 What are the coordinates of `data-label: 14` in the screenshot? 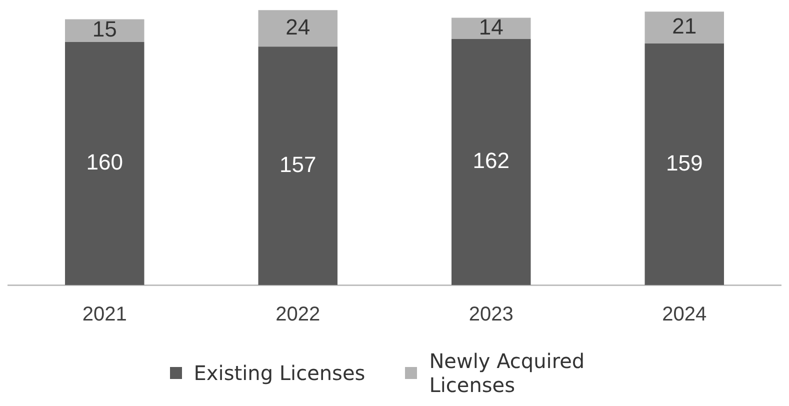 It's located at (491, 27).